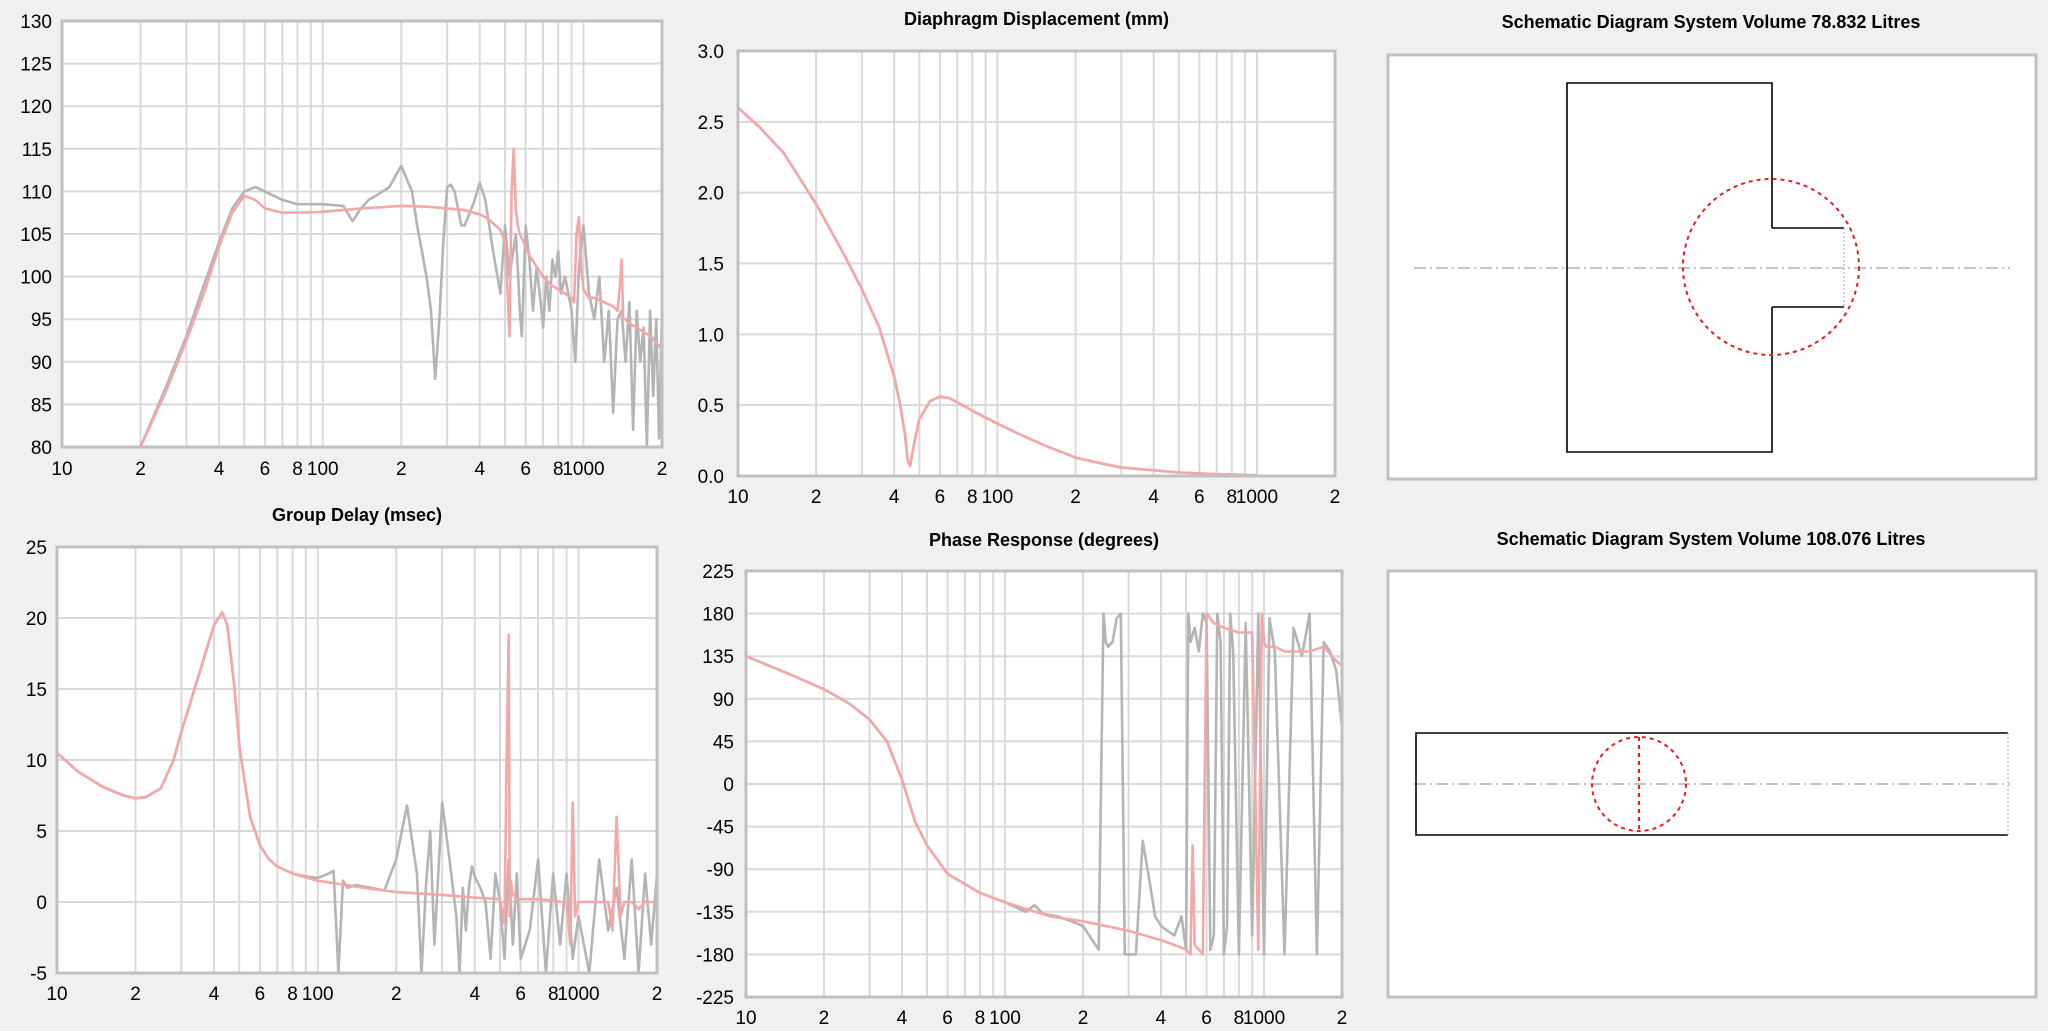  I want to click on displacement-y-tick-label: 0.5, so click(711, 406).